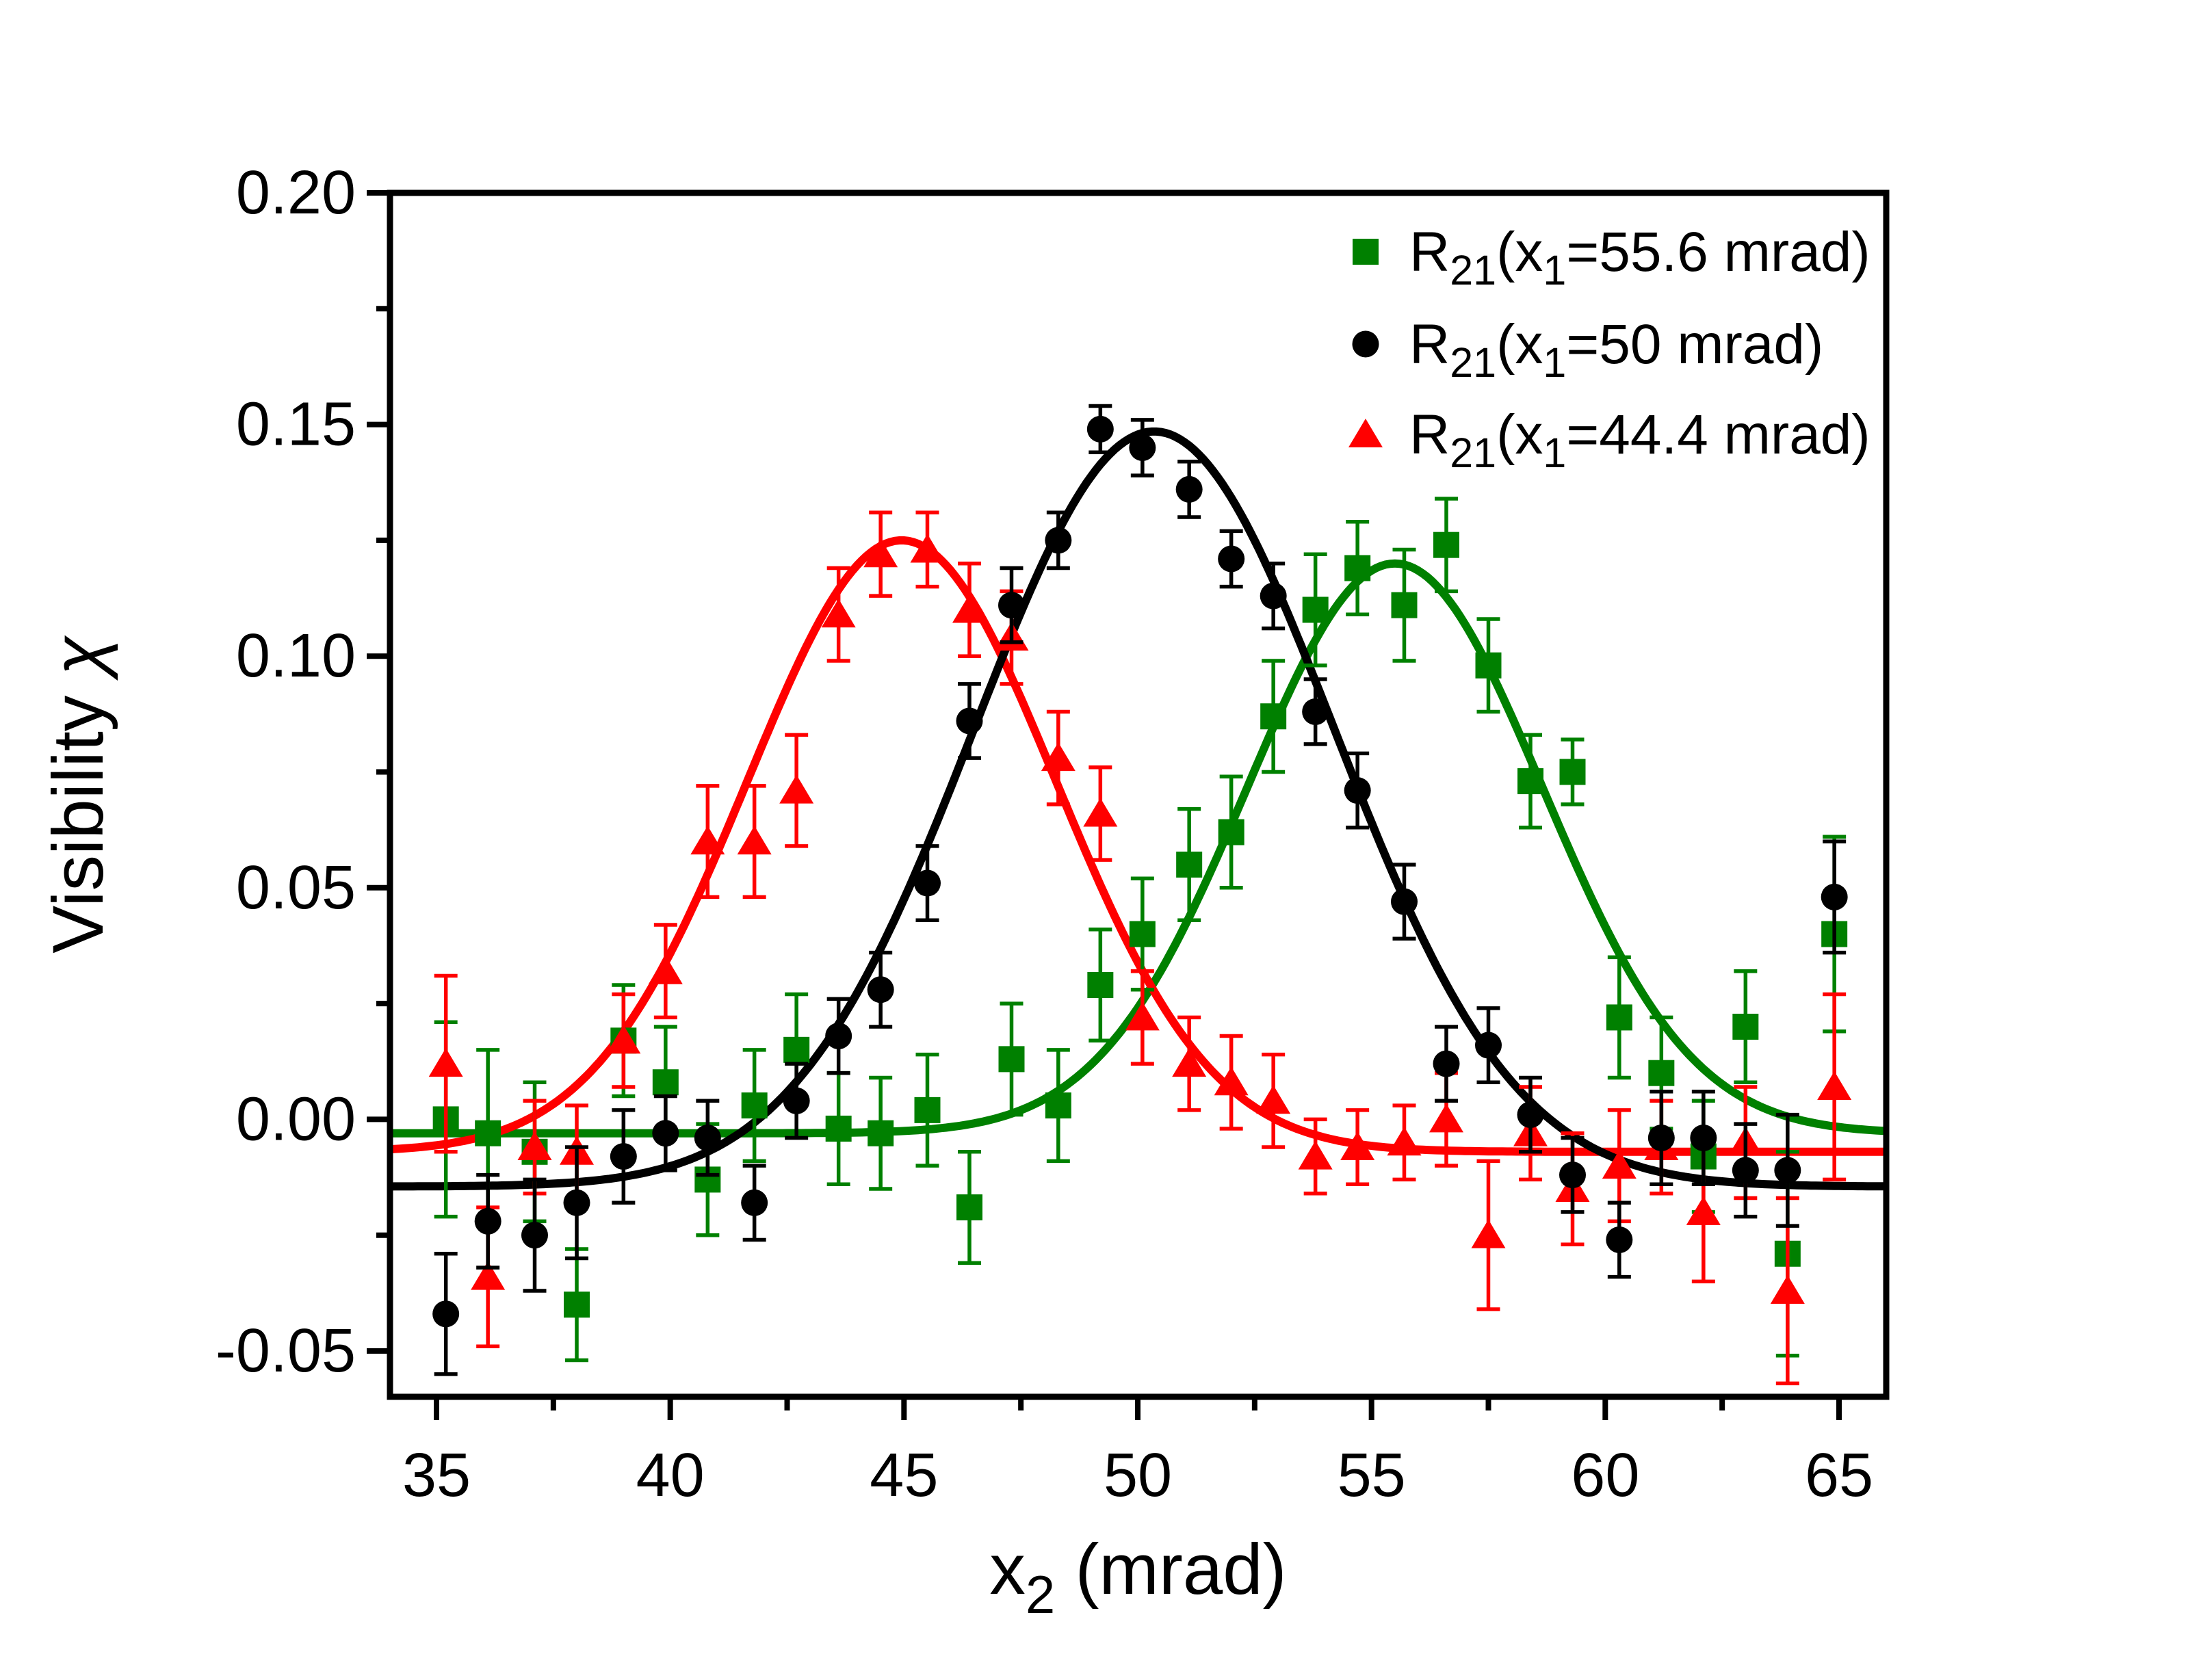 This screenshot has height=1680, width=2190. What do you see at coordinates (1138, 1475) in the screenshot?
I see `x-tick-label: 50` at bounding box center [1138, 1475].